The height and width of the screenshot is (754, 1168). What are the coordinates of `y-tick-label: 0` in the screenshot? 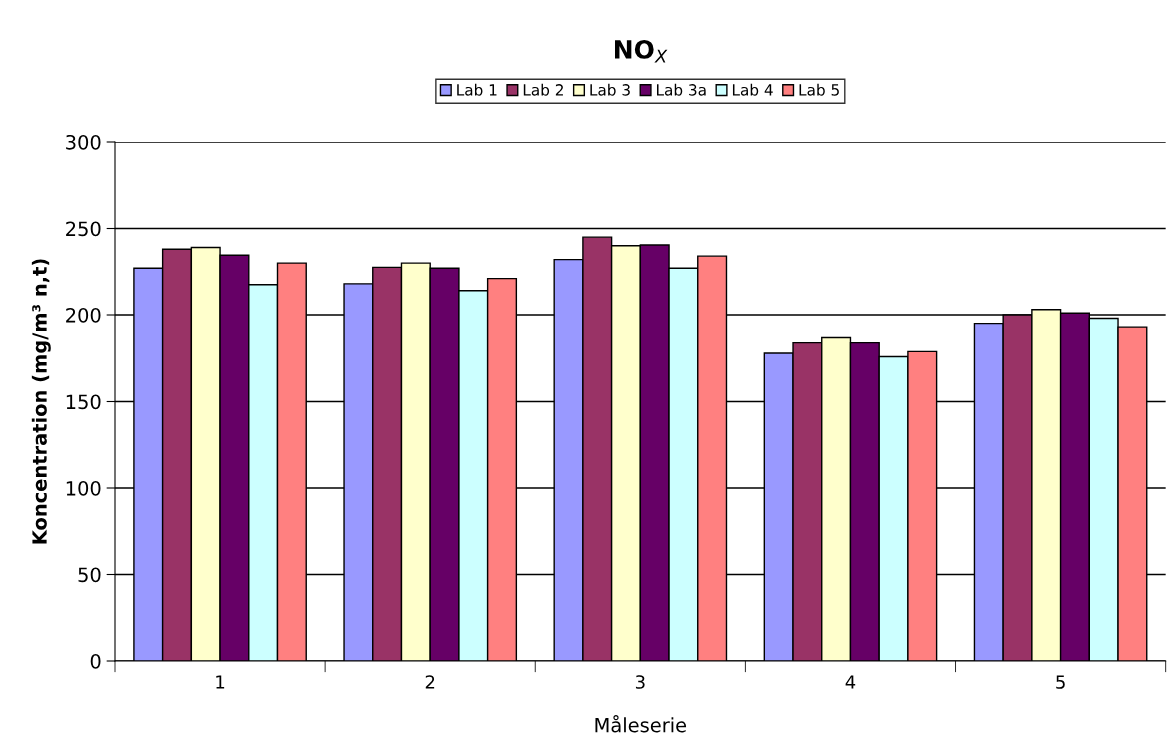 It's located at (95, 661).